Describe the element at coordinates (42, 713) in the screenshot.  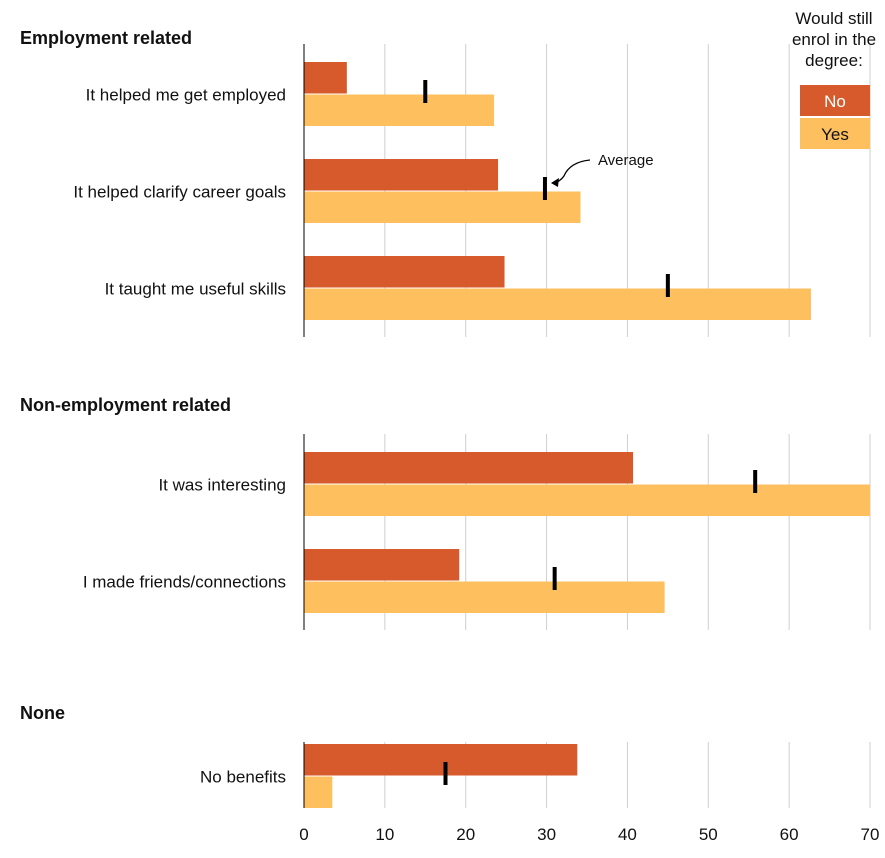
I see `group-title: None` at that location.